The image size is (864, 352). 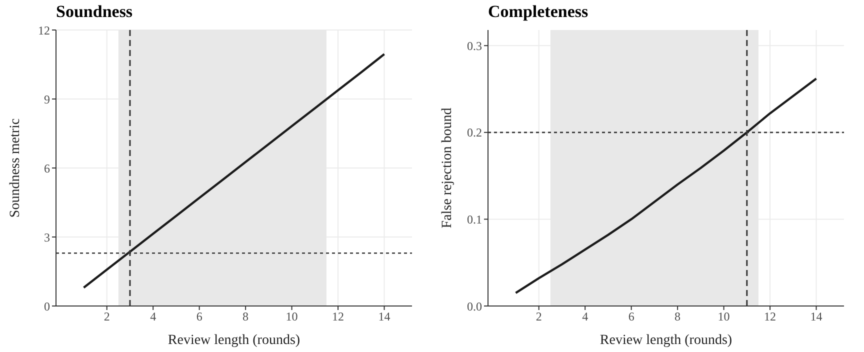 What do you see at coordinates (474, 306) in the screenshot?
I see `y-tick-label: 0.0` at bounding box center [474, 306].